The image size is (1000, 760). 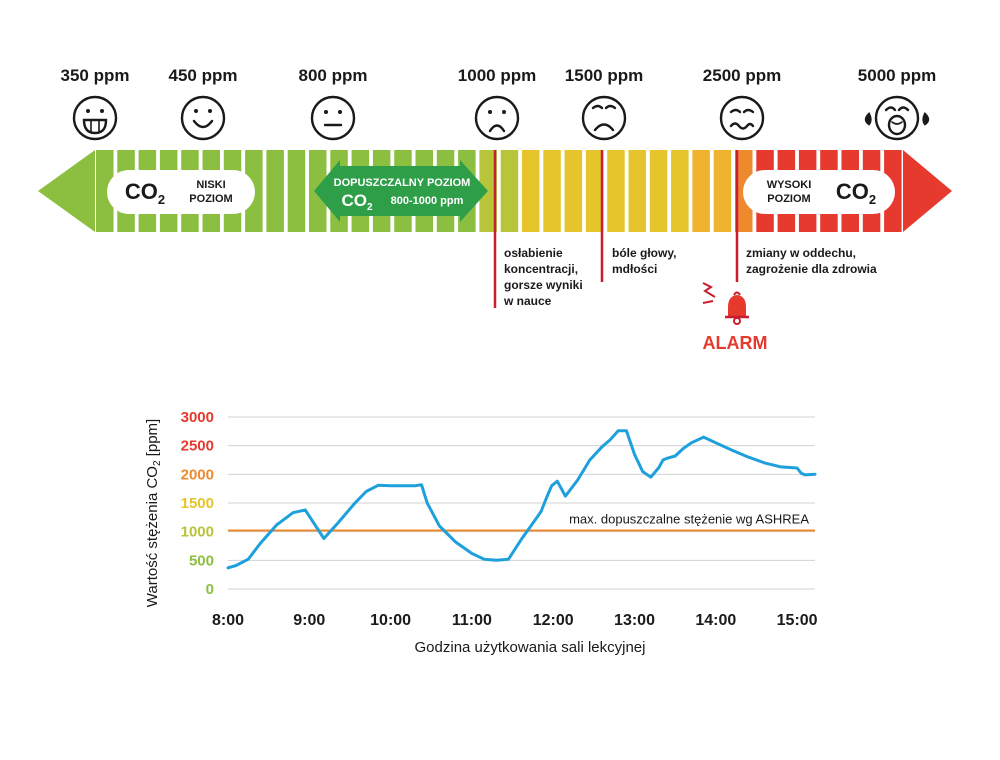 What do you see at coordinates (515, 620) in the screenshot?
I see `x-tick-labels: 8:00 9:00 10:00 11:00 12:00 13:00 14:00 15:00` at bounding box center [515, 620].